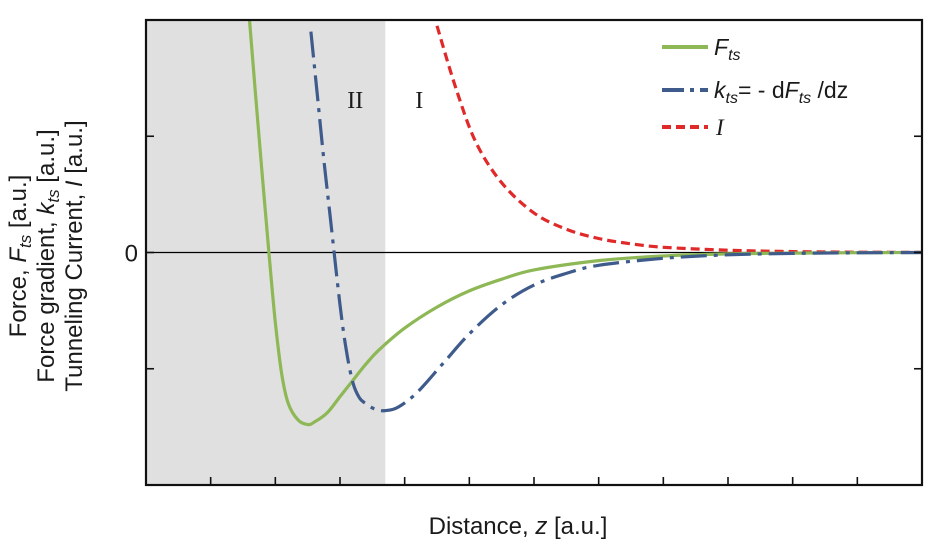 Image resolution: width=934 pixels, height=544 pixels. I want to click on x-axis-label: Distance, z [a.u.], so click(518, 526).